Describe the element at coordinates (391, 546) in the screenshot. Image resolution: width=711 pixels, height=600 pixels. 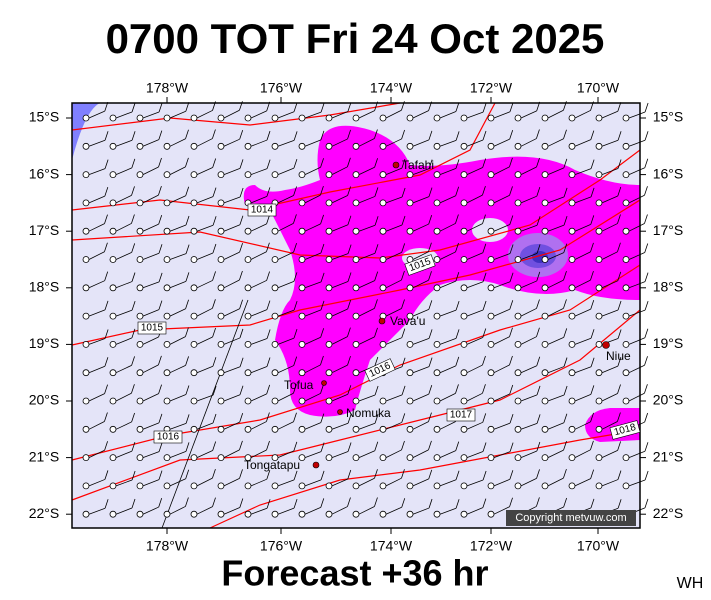
I see `longitude-label: 174°W` at that location.